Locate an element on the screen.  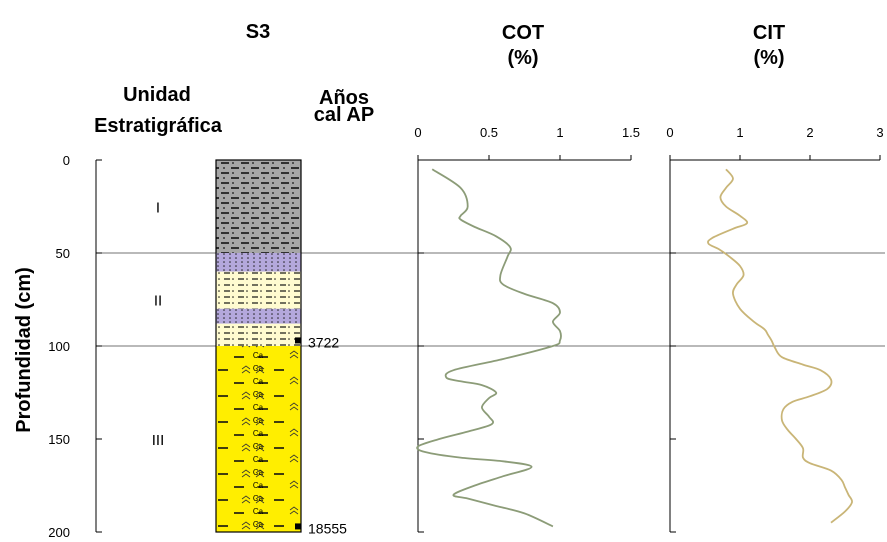
cot-profile-line is located at coordinates (489, 348).